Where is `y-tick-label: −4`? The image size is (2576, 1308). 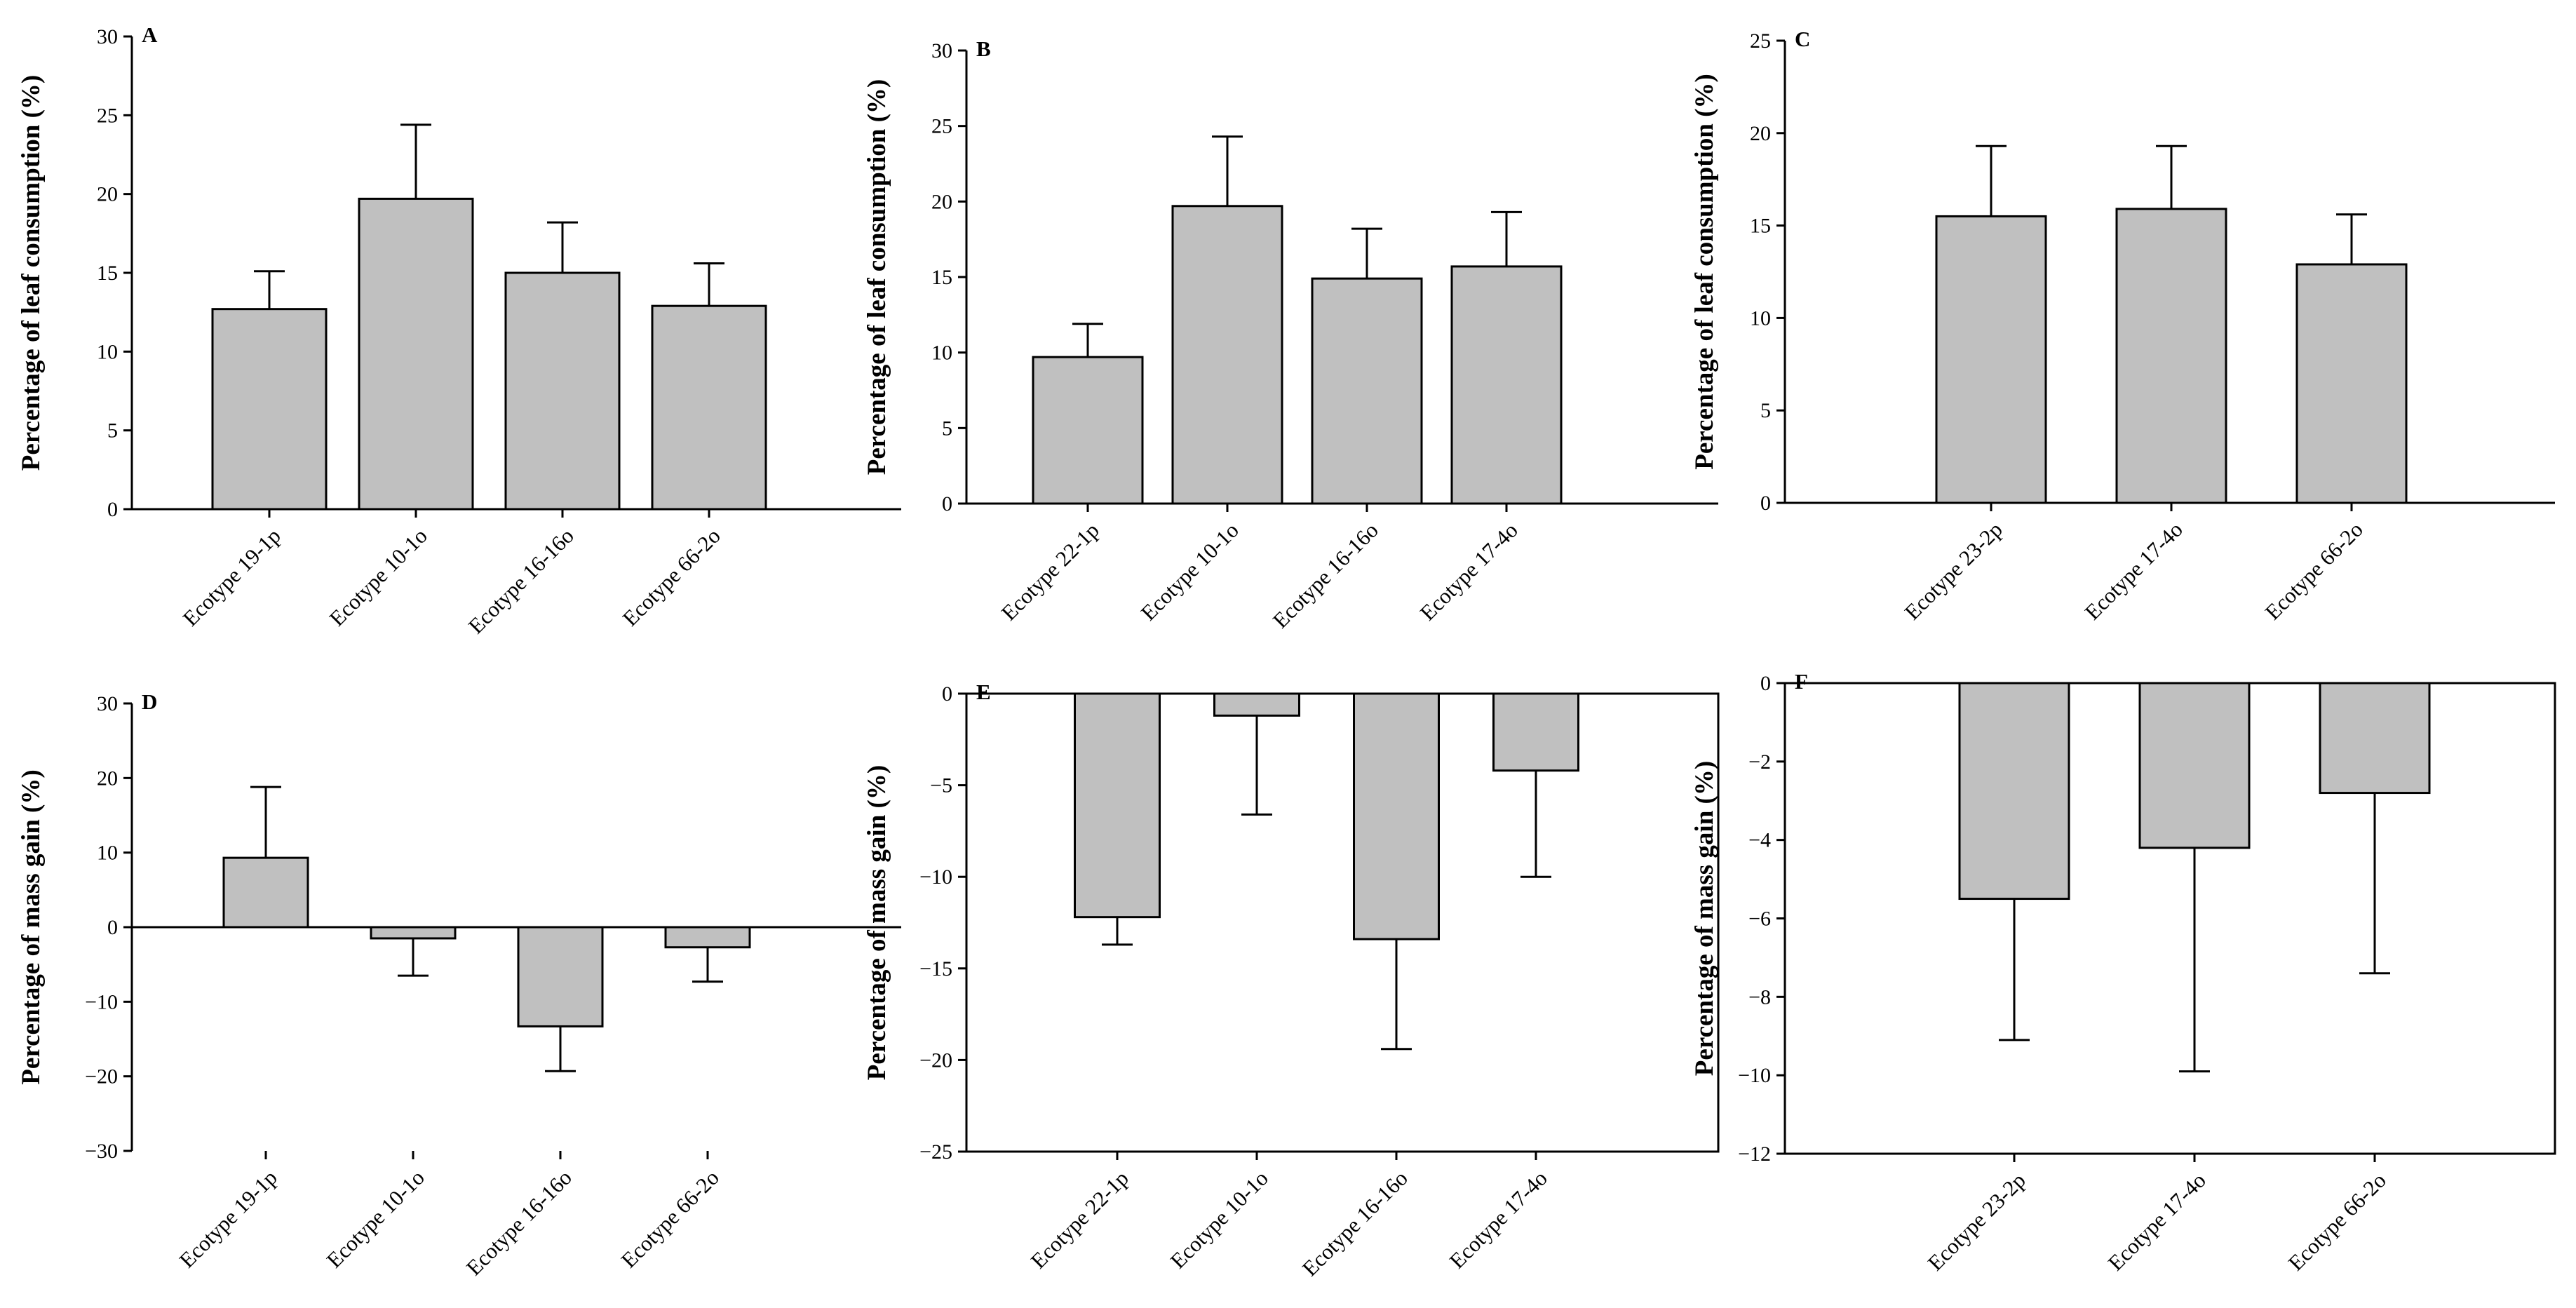 y-tick-label: −4 is located at coordinates (1759, 840).